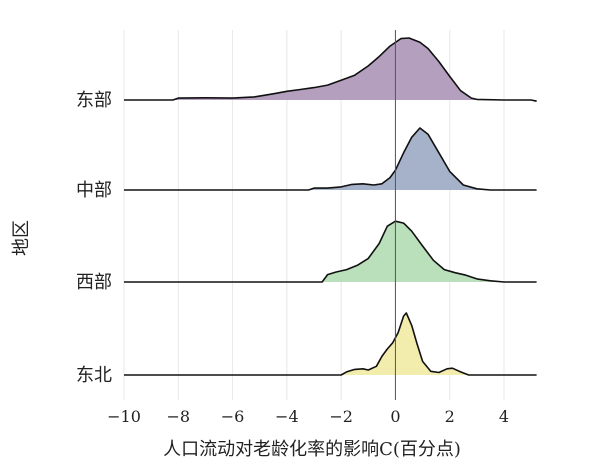 Image resolution: width=591 pixels, height=471 pixels. What do you see at coordinates (395, 416) in the screenshot?
I see `x-tick-label: 0` at bounding box center [395, 416].